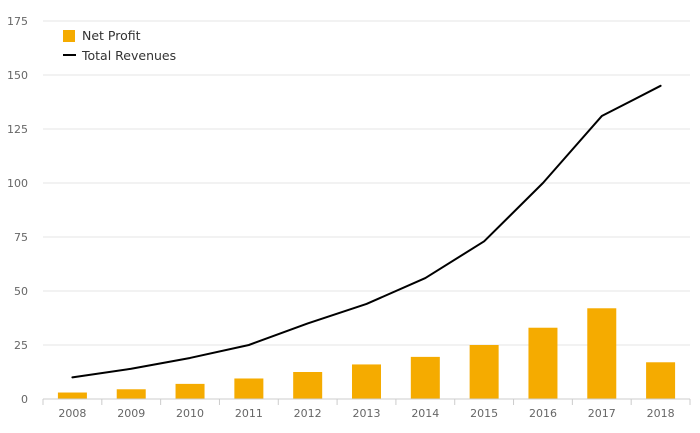  What do you see at coordinates (661, 413) in the screenshot?
I see `x-tick-label: 2018` at bounding box center [661, 413].